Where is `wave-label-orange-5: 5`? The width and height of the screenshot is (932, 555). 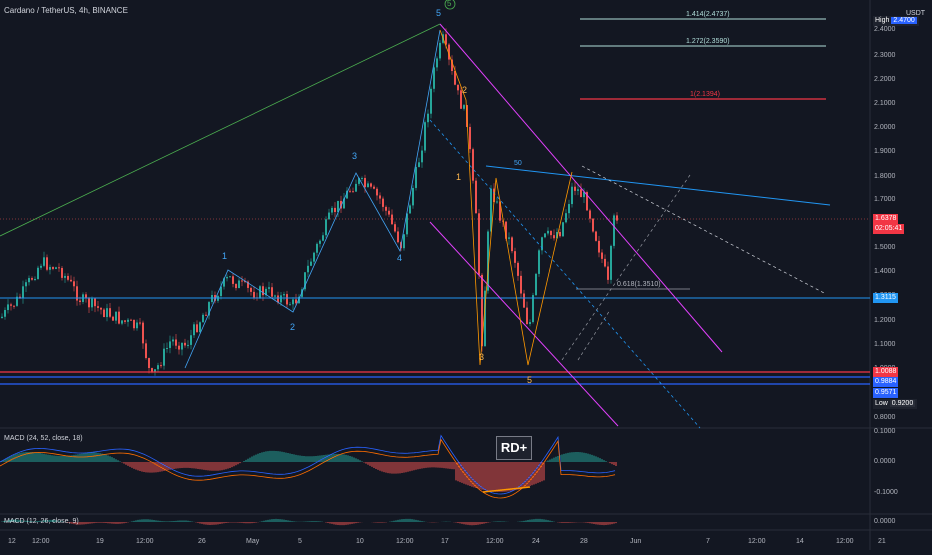
wave-label-orange-5: 5 is located at coordinates (530, 380).